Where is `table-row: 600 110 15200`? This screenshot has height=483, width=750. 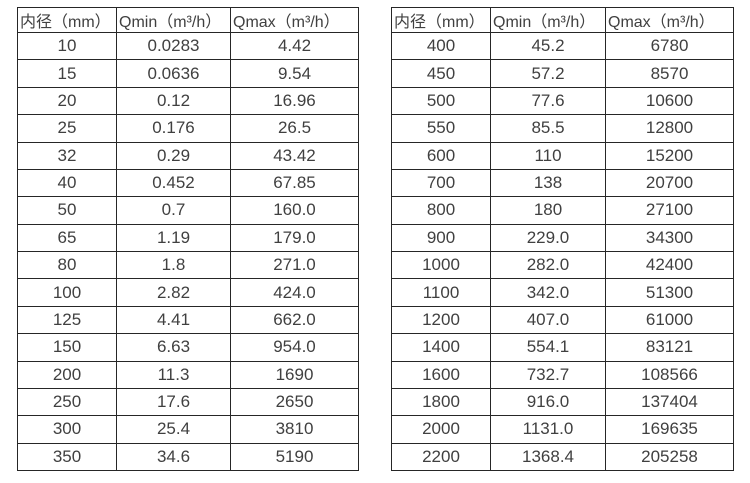
table-row: 600 110 15200 is located at coordinates (562, 155).